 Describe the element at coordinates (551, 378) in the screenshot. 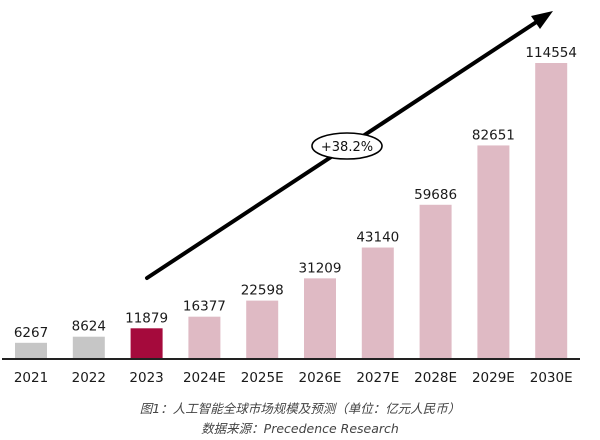

I see `x-tick-2030E: 2030E` at that location.